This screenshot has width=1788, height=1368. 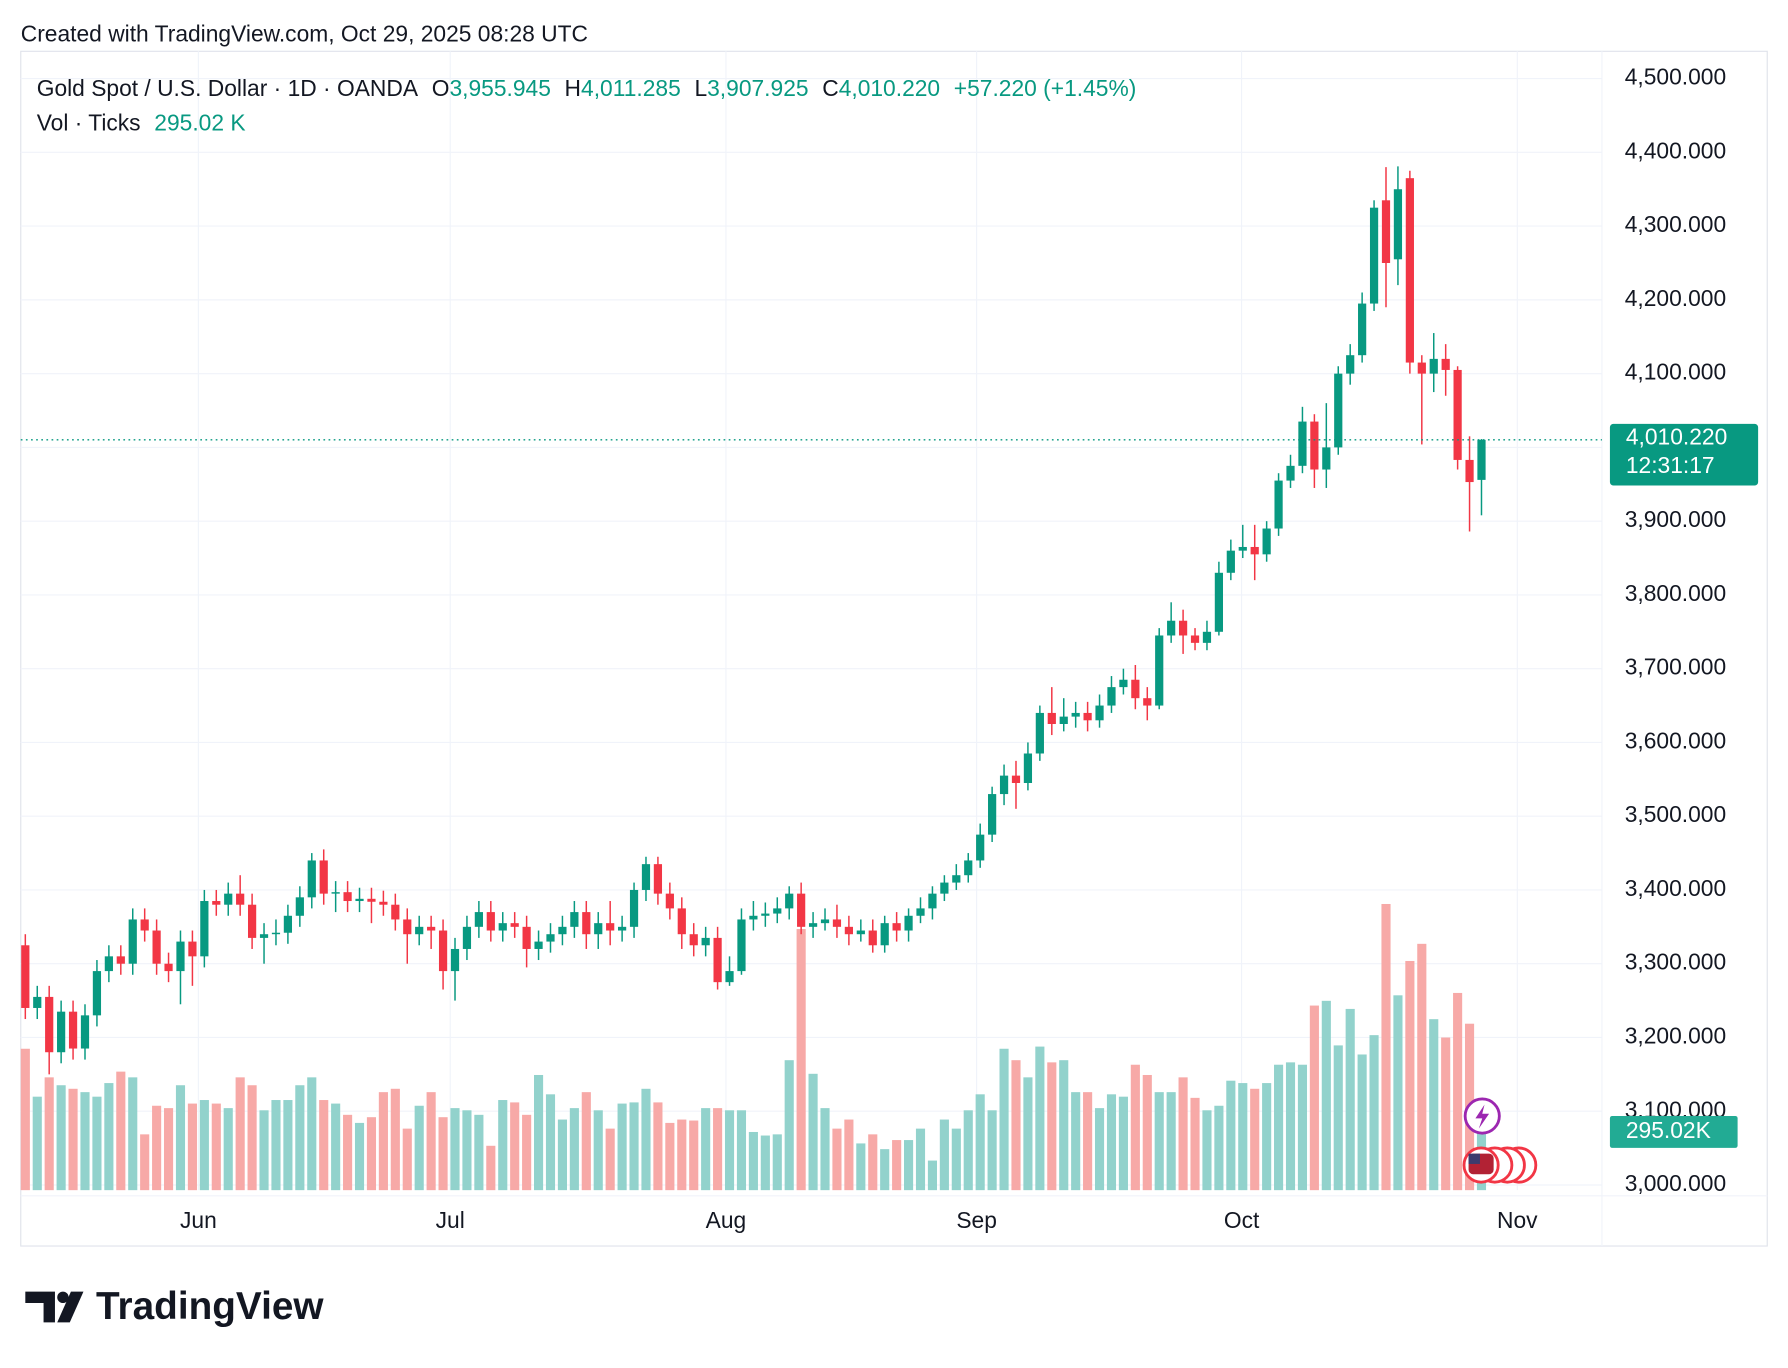 What do you see at coordinates (70, 1307) in the screenshot?
I see `logo-mark` at bounding box center [70, 1307].